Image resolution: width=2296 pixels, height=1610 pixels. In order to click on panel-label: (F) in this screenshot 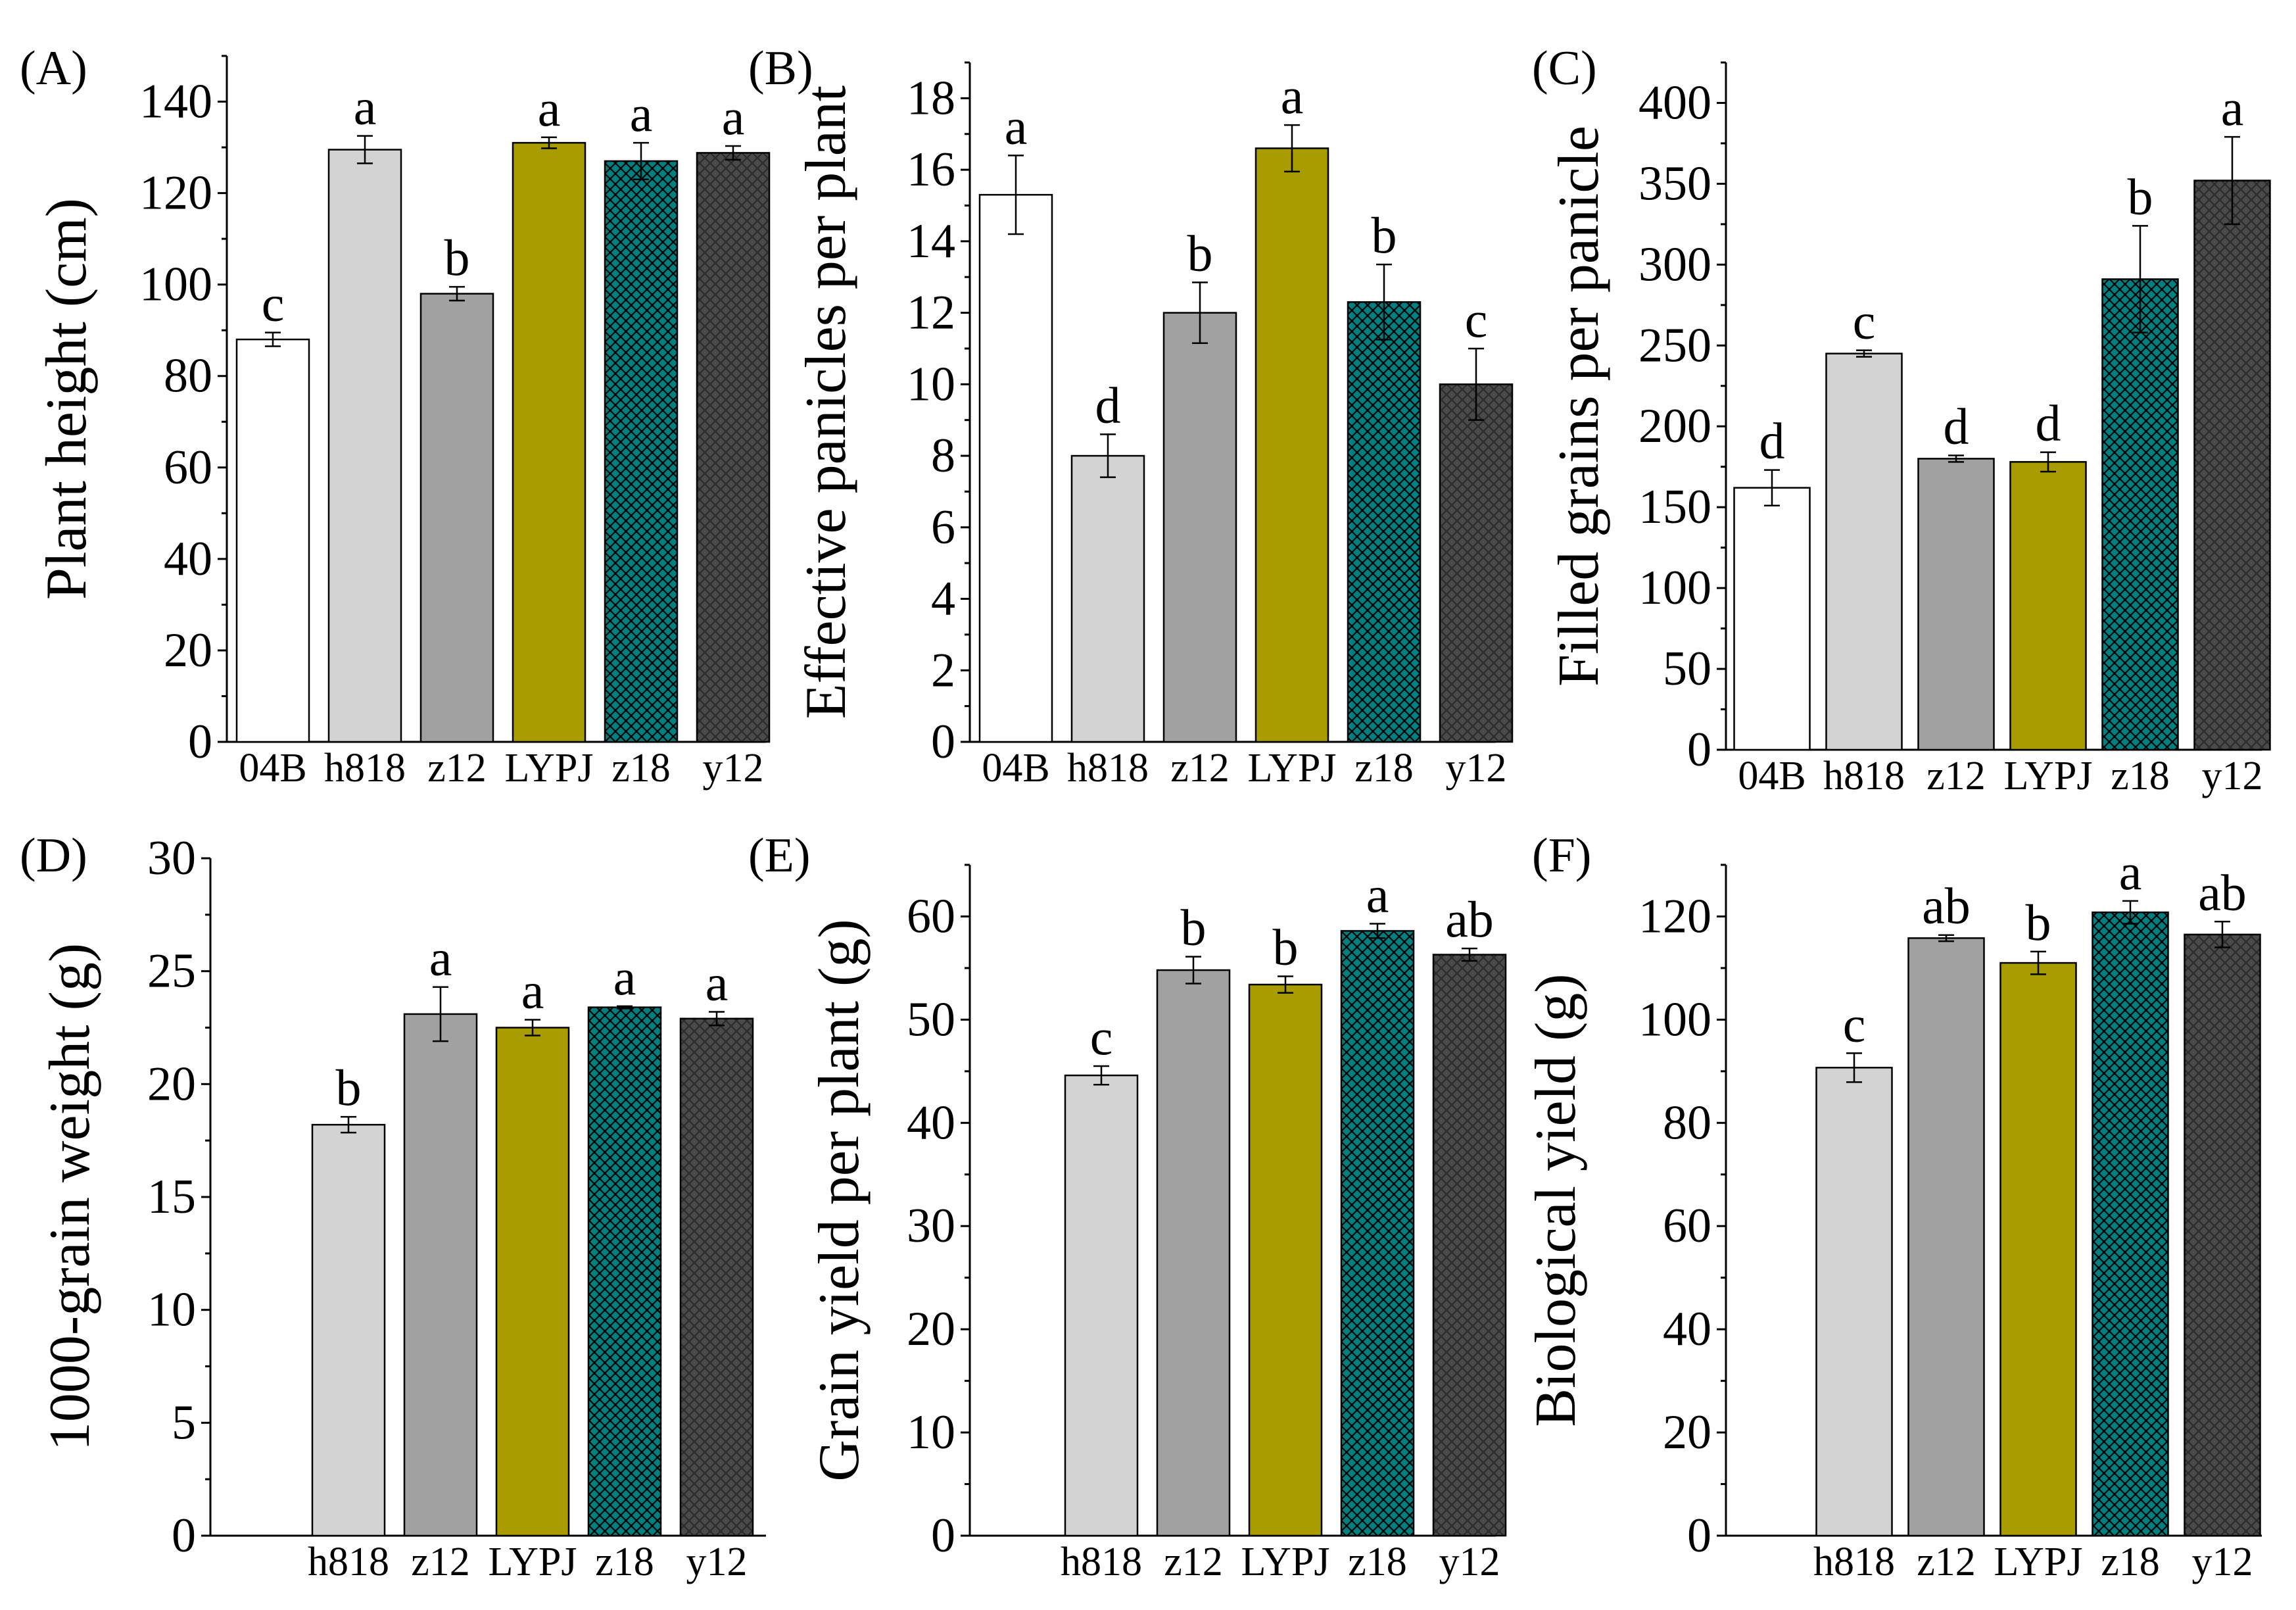, I will do `click(1562, 856)`.